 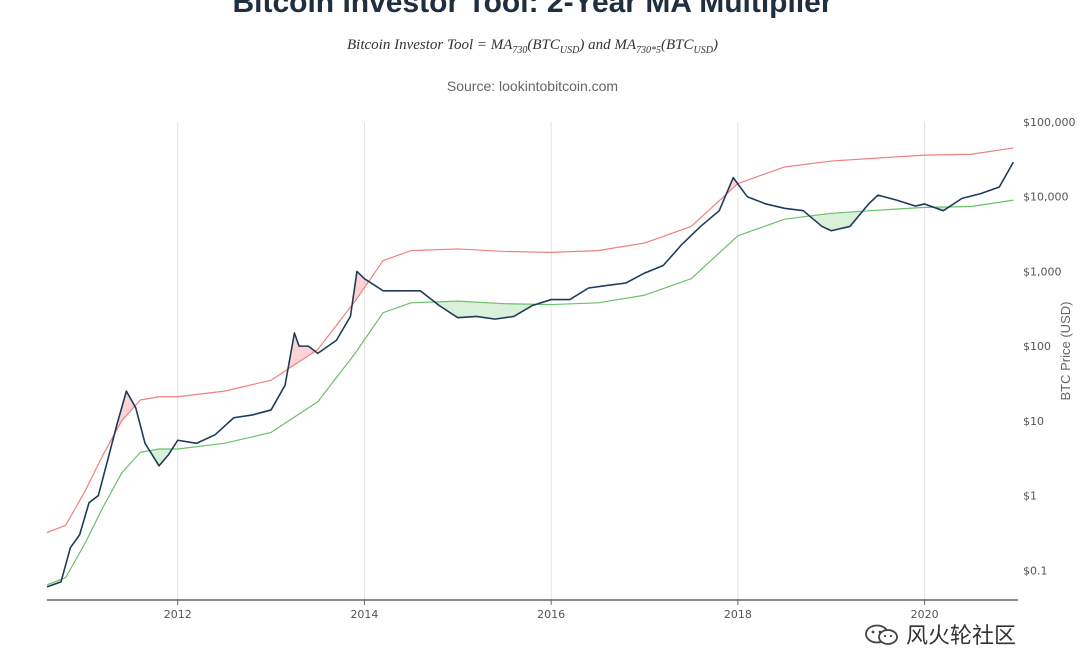 I want to click on formula-mid-3: (BTC, so click(x=677, y=45).